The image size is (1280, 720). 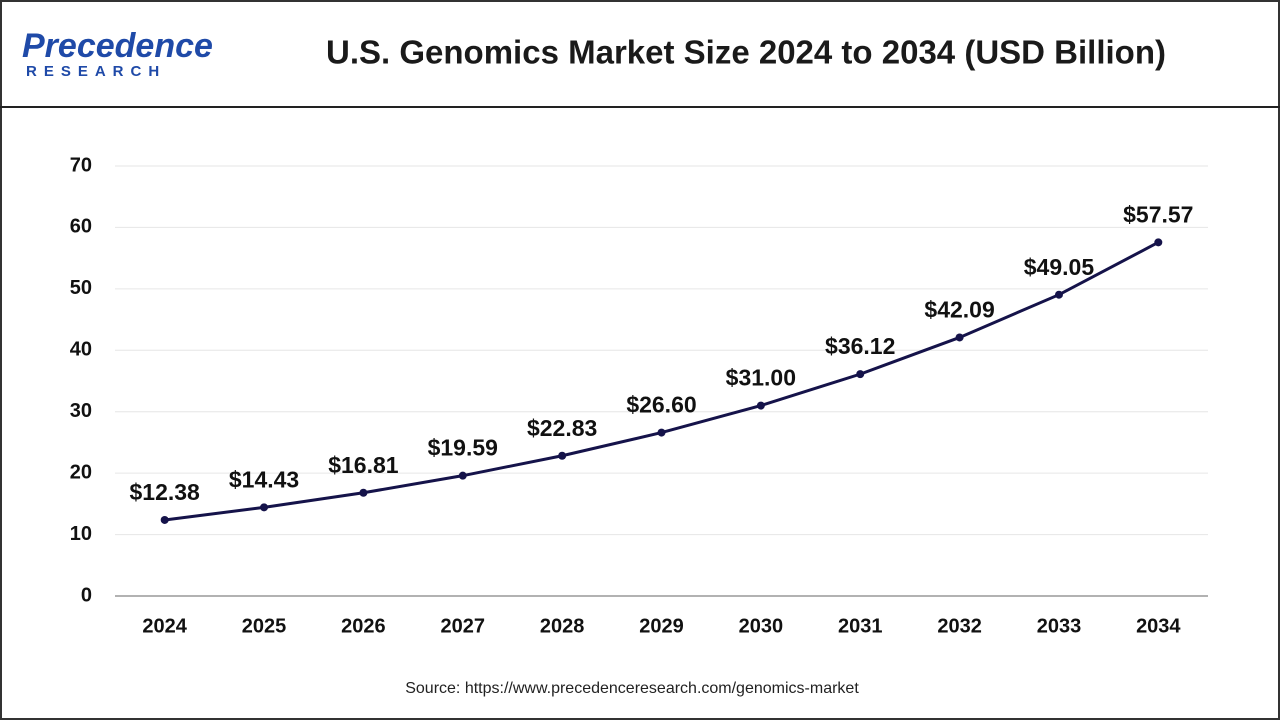 I want to click on x-tick-label: 2033, so click(x=1059, y=626).